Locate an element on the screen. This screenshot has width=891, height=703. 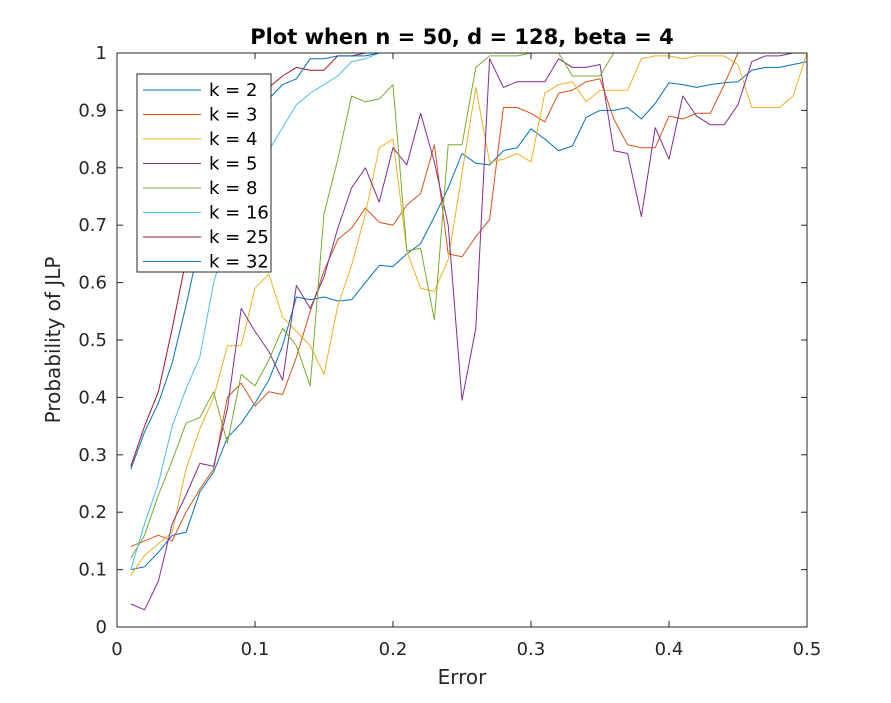
y-tick-label: 1 is located at coordinates (101, 53).